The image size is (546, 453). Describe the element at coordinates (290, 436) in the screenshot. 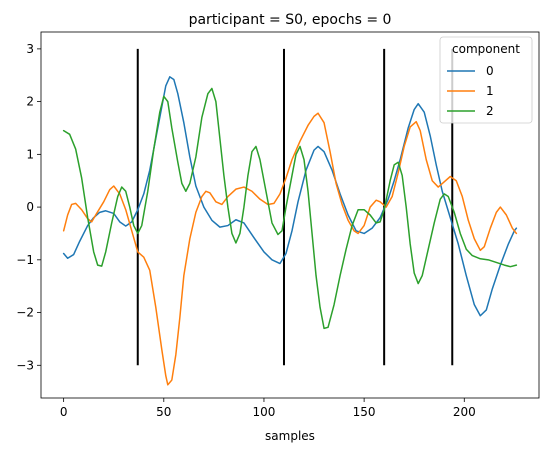

I see `x-axis-label: samples` at that location.